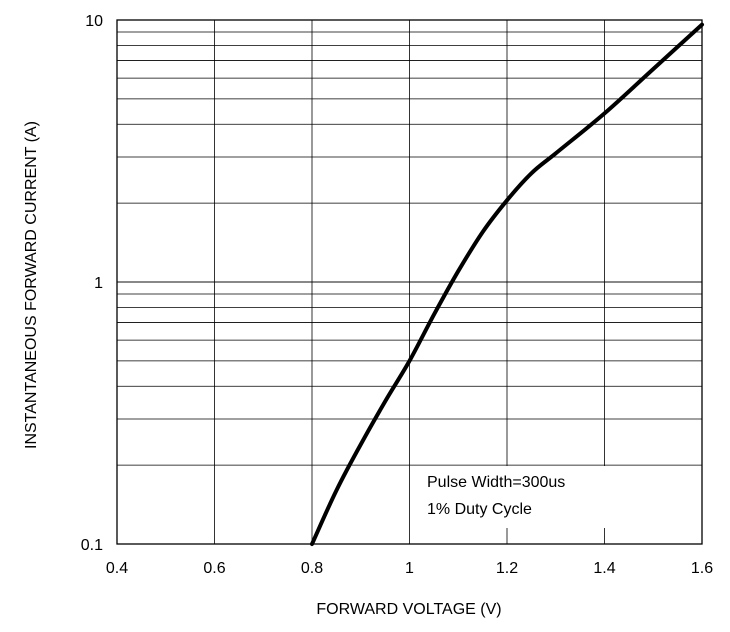 This screenshot has height=632, width=730. I want to click on annotation-pulse-width: Pulse Width=300us, so click(496, 482).